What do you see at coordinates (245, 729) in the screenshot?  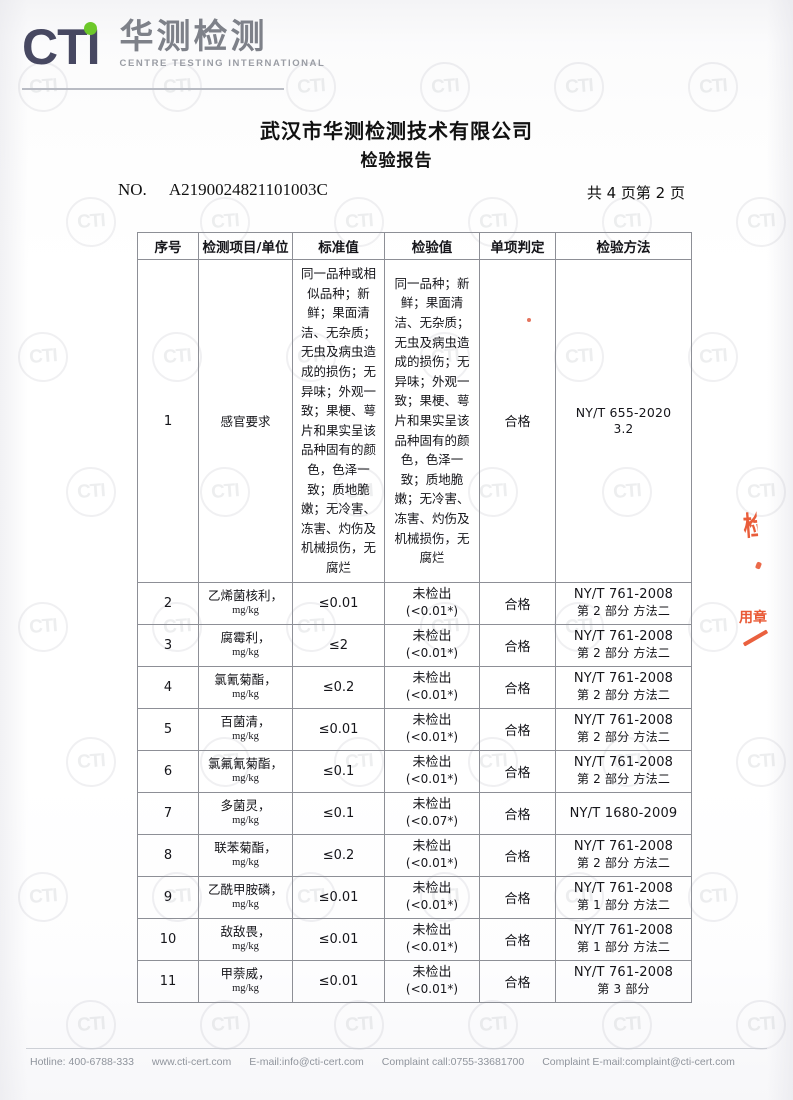 I see `cell-item: 百菌清， mg/kg` at bounding box center [245, 729].